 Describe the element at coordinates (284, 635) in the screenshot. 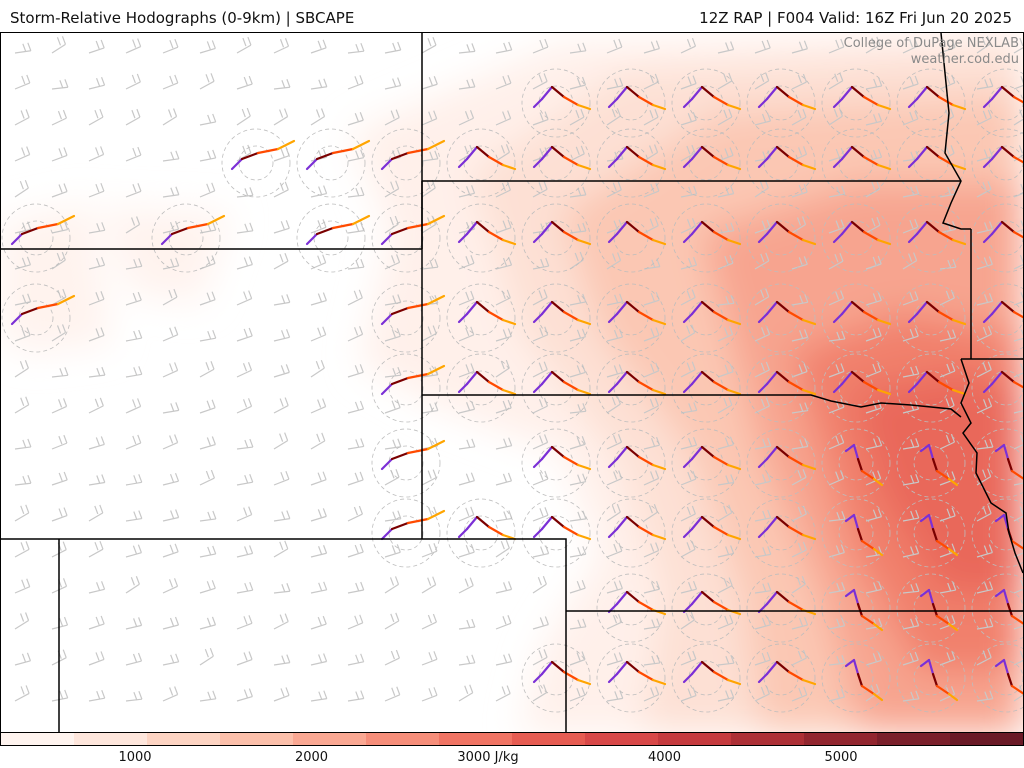

I see `state-border` at that location.